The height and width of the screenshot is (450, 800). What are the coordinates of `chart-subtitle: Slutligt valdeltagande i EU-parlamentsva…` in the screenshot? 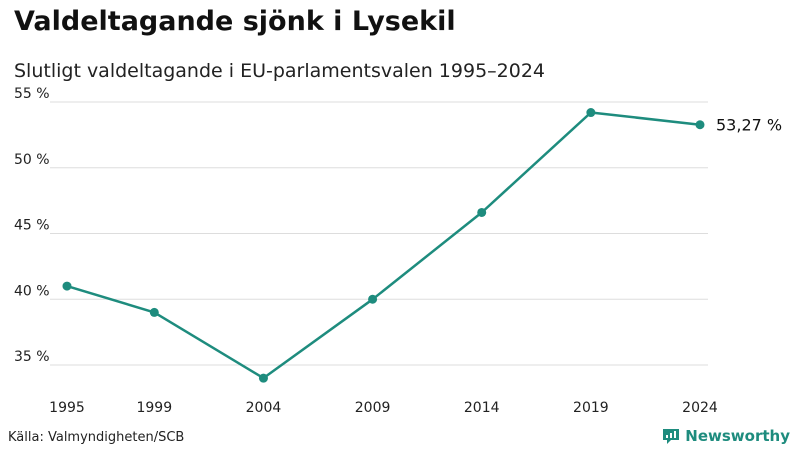 It's located at (280, 71).